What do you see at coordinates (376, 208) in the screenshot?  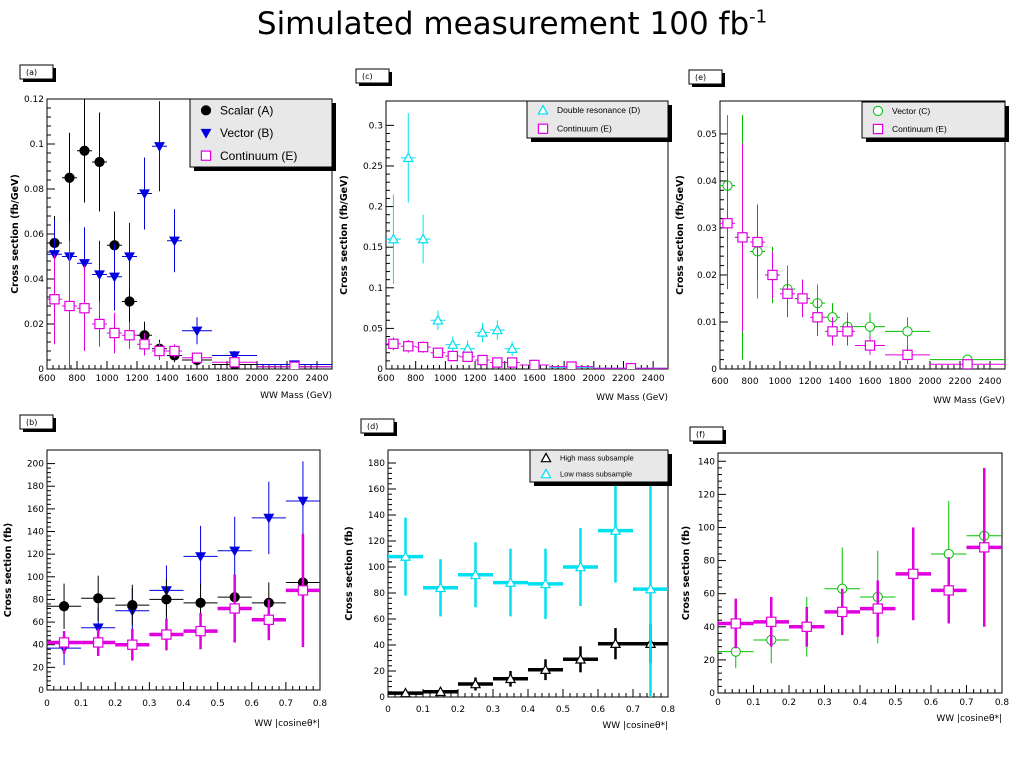 I see `y-tick-label: 0.2` at bounding box center [376, 208].